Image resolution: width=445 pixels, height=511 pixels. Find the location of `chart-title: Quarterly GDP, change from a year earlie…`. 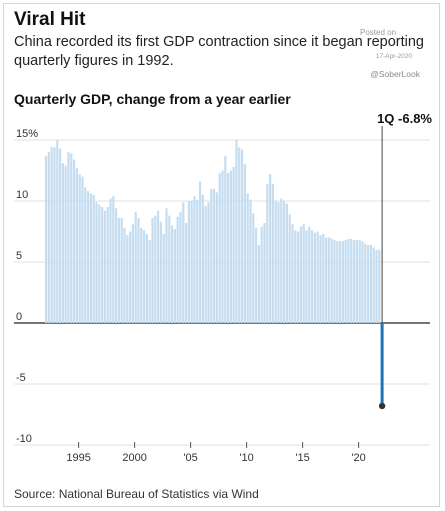

chart-title: Quarterly GDP, change from a year earlie… is located at coordinates (152, 99).